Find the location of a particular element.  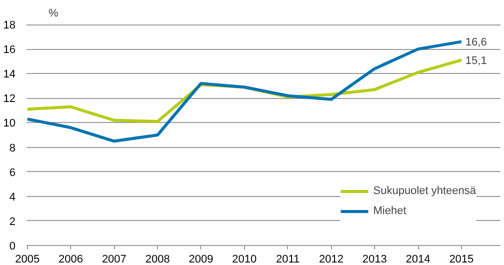

data-label: 15,1 is located at coordinates (476, 61).